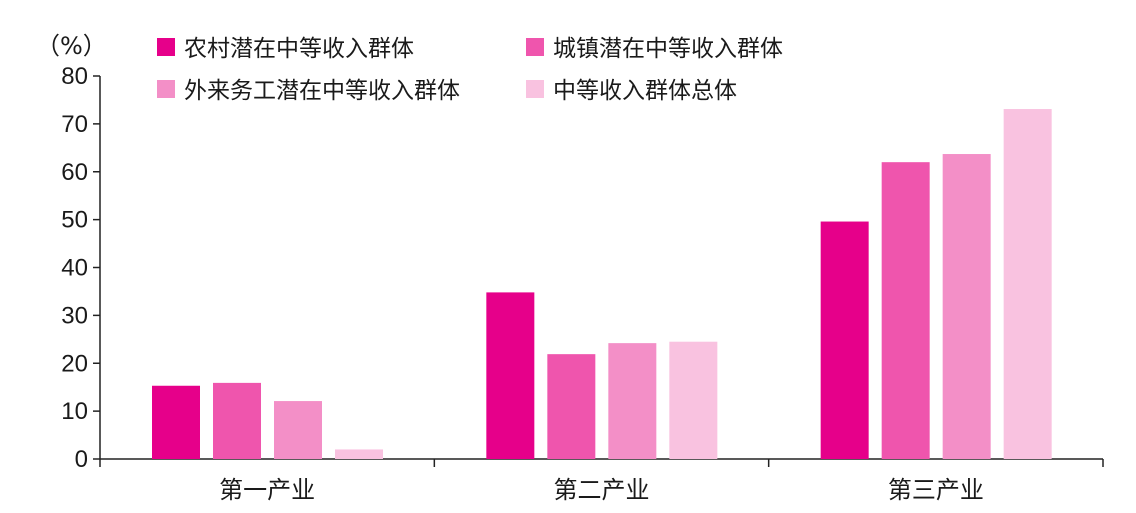 Image resolution: width=1136 pixels, height=513 pixels. Describe the element at coordinates (267, 490) in the screenshot. I see `x-category-label: 第一产业` at that location.